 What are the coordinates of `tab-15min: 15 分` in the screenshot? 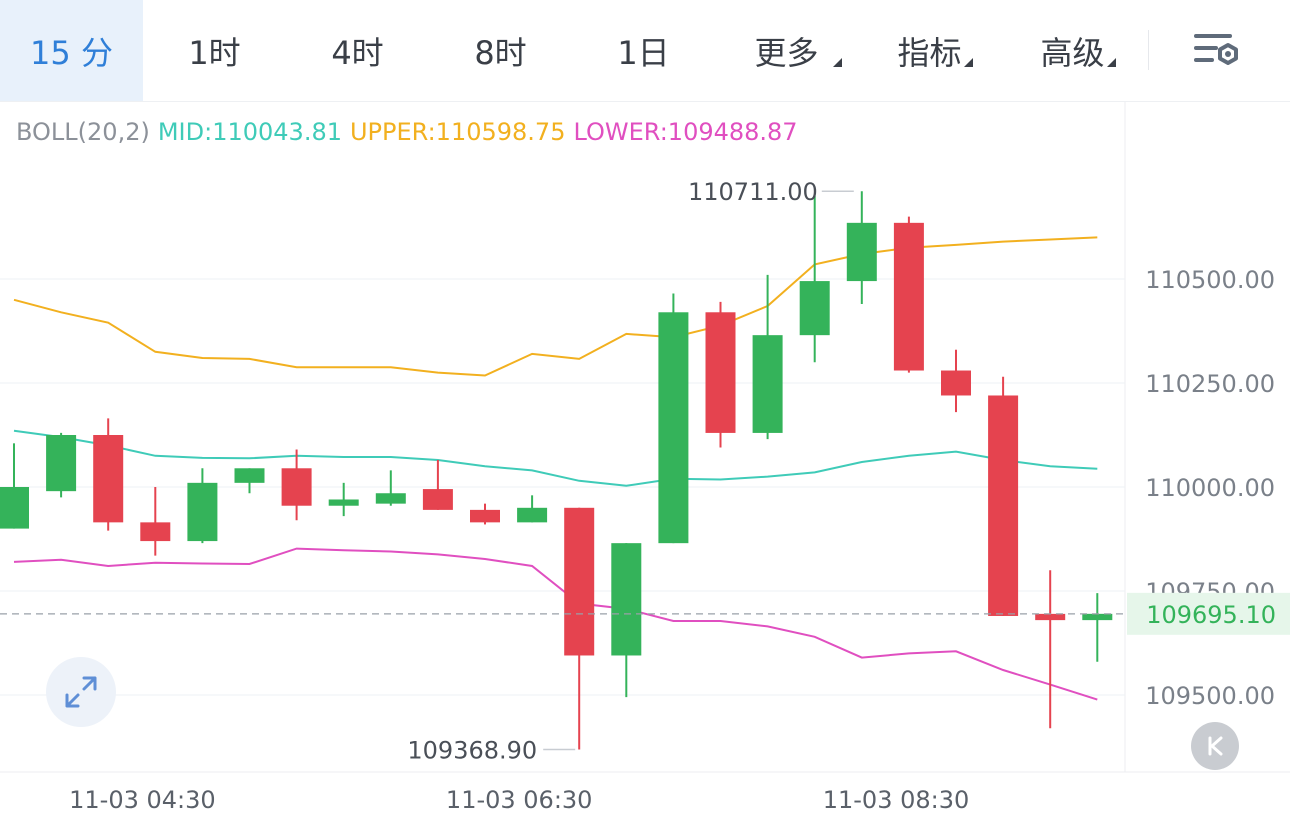 It's located at (71, 50).